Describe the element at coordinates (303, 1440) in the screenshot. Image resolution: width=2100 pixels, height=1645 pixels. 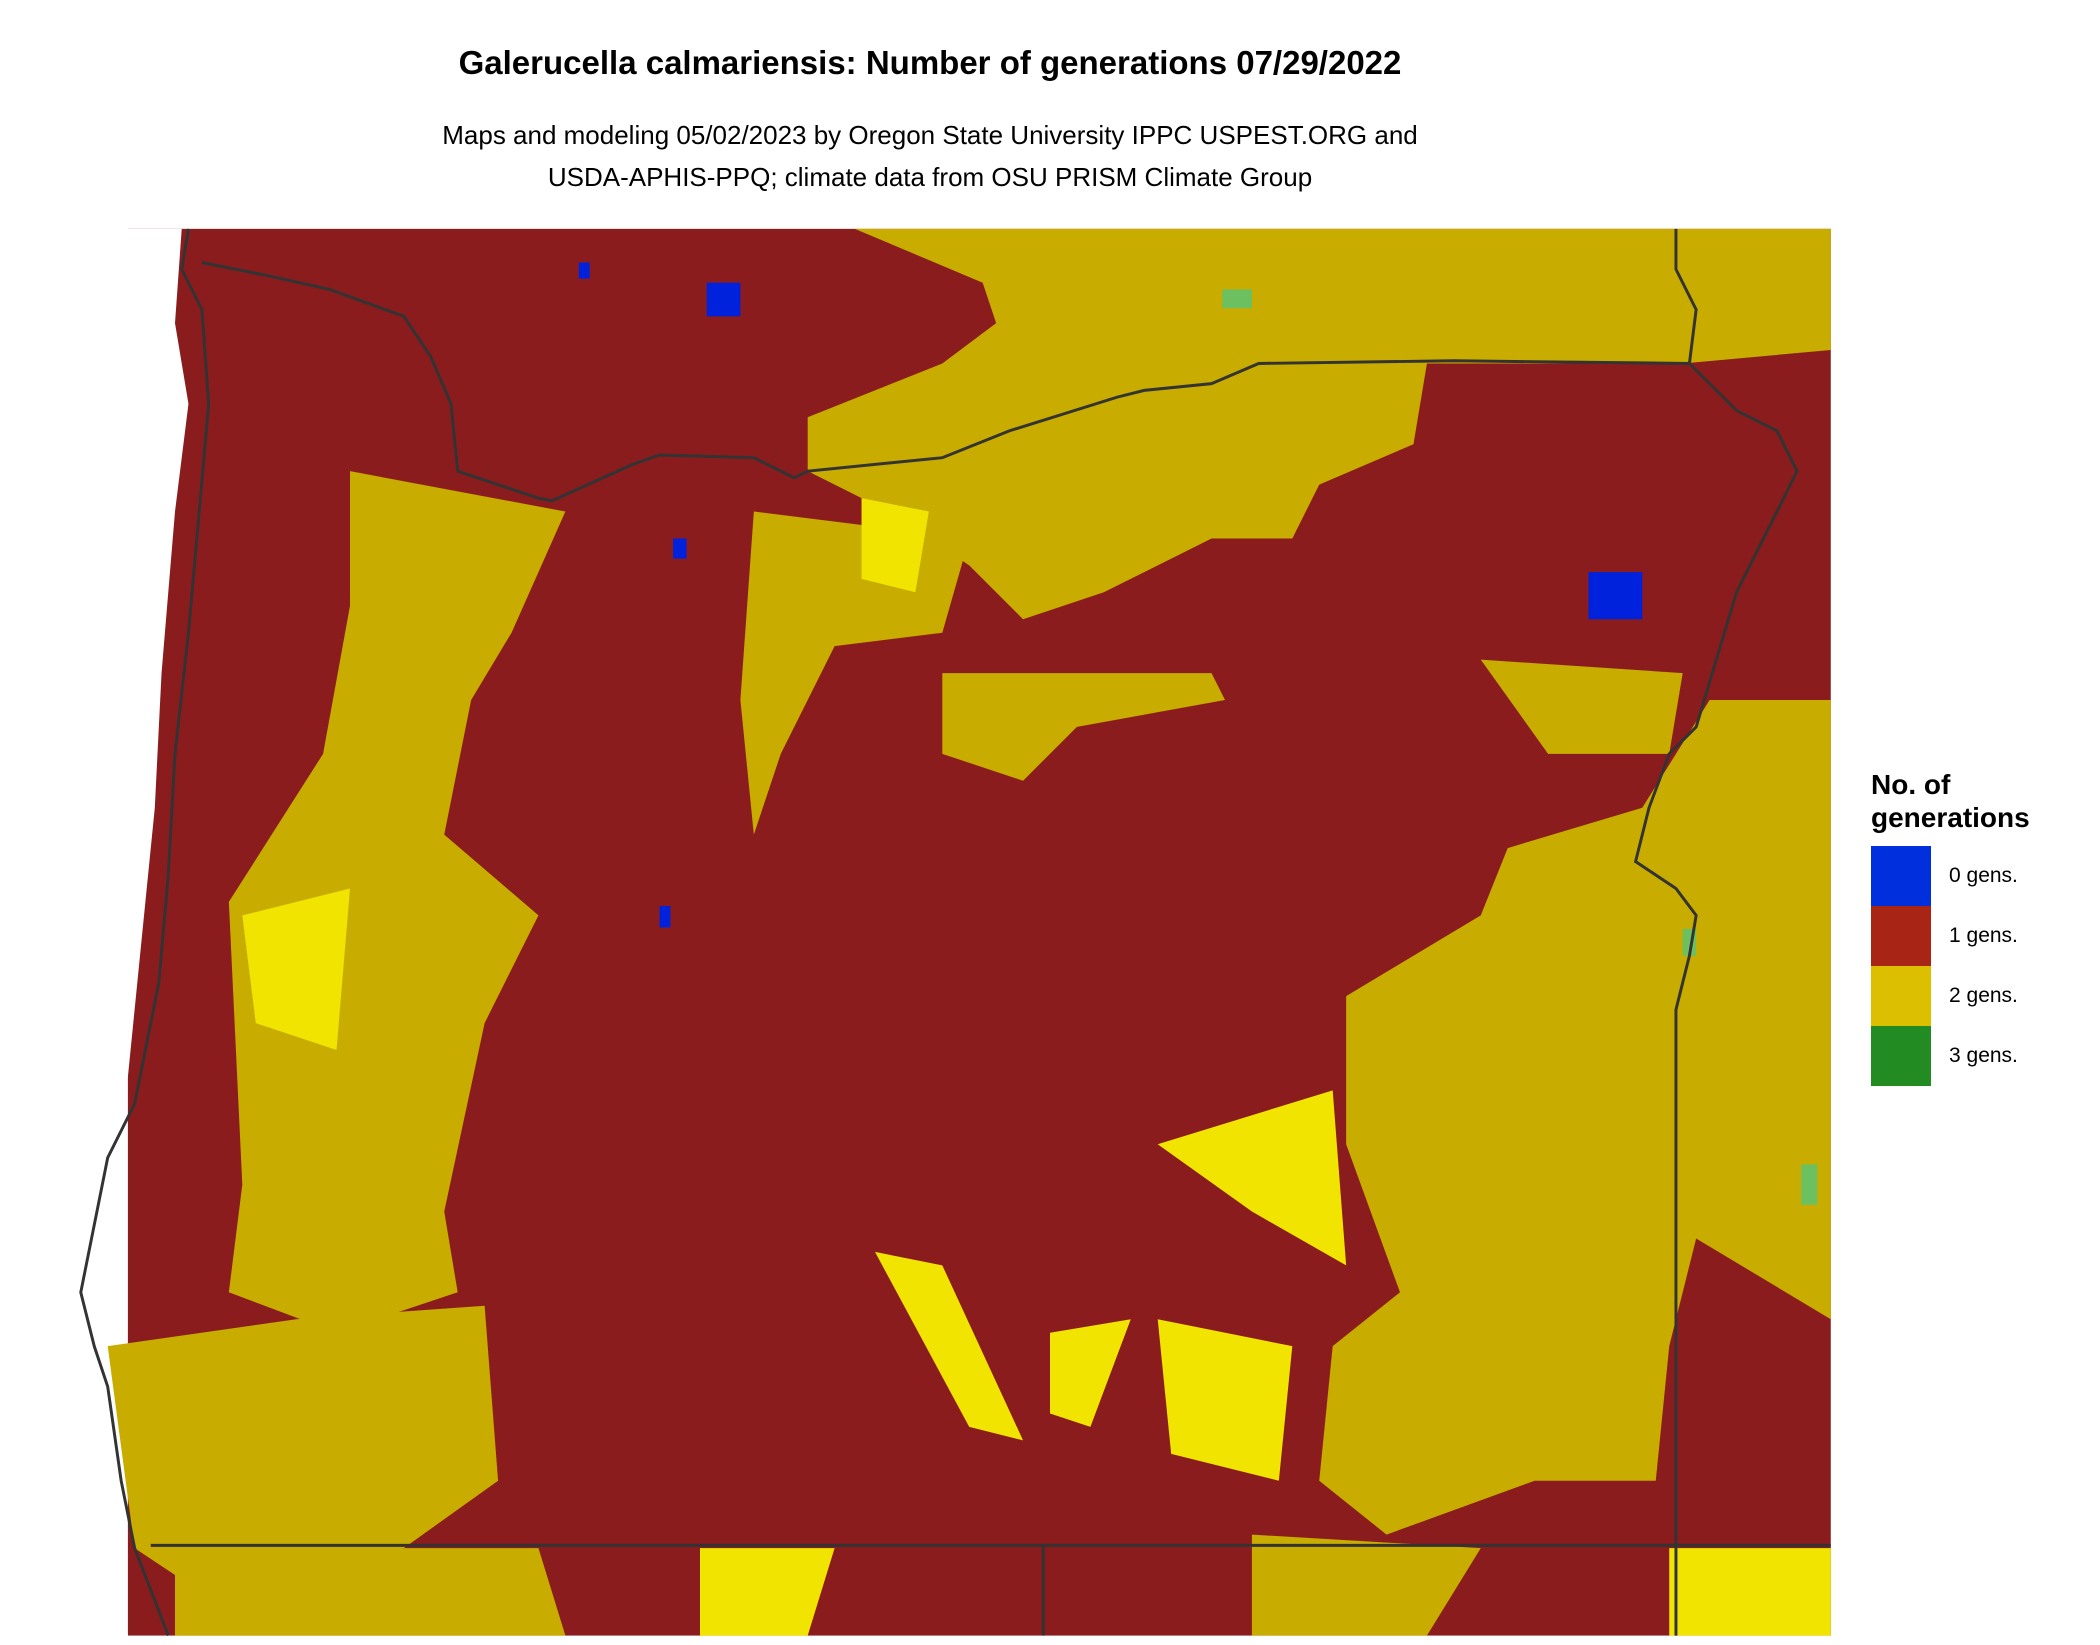
I see `region-2gen-southwest` at that location.